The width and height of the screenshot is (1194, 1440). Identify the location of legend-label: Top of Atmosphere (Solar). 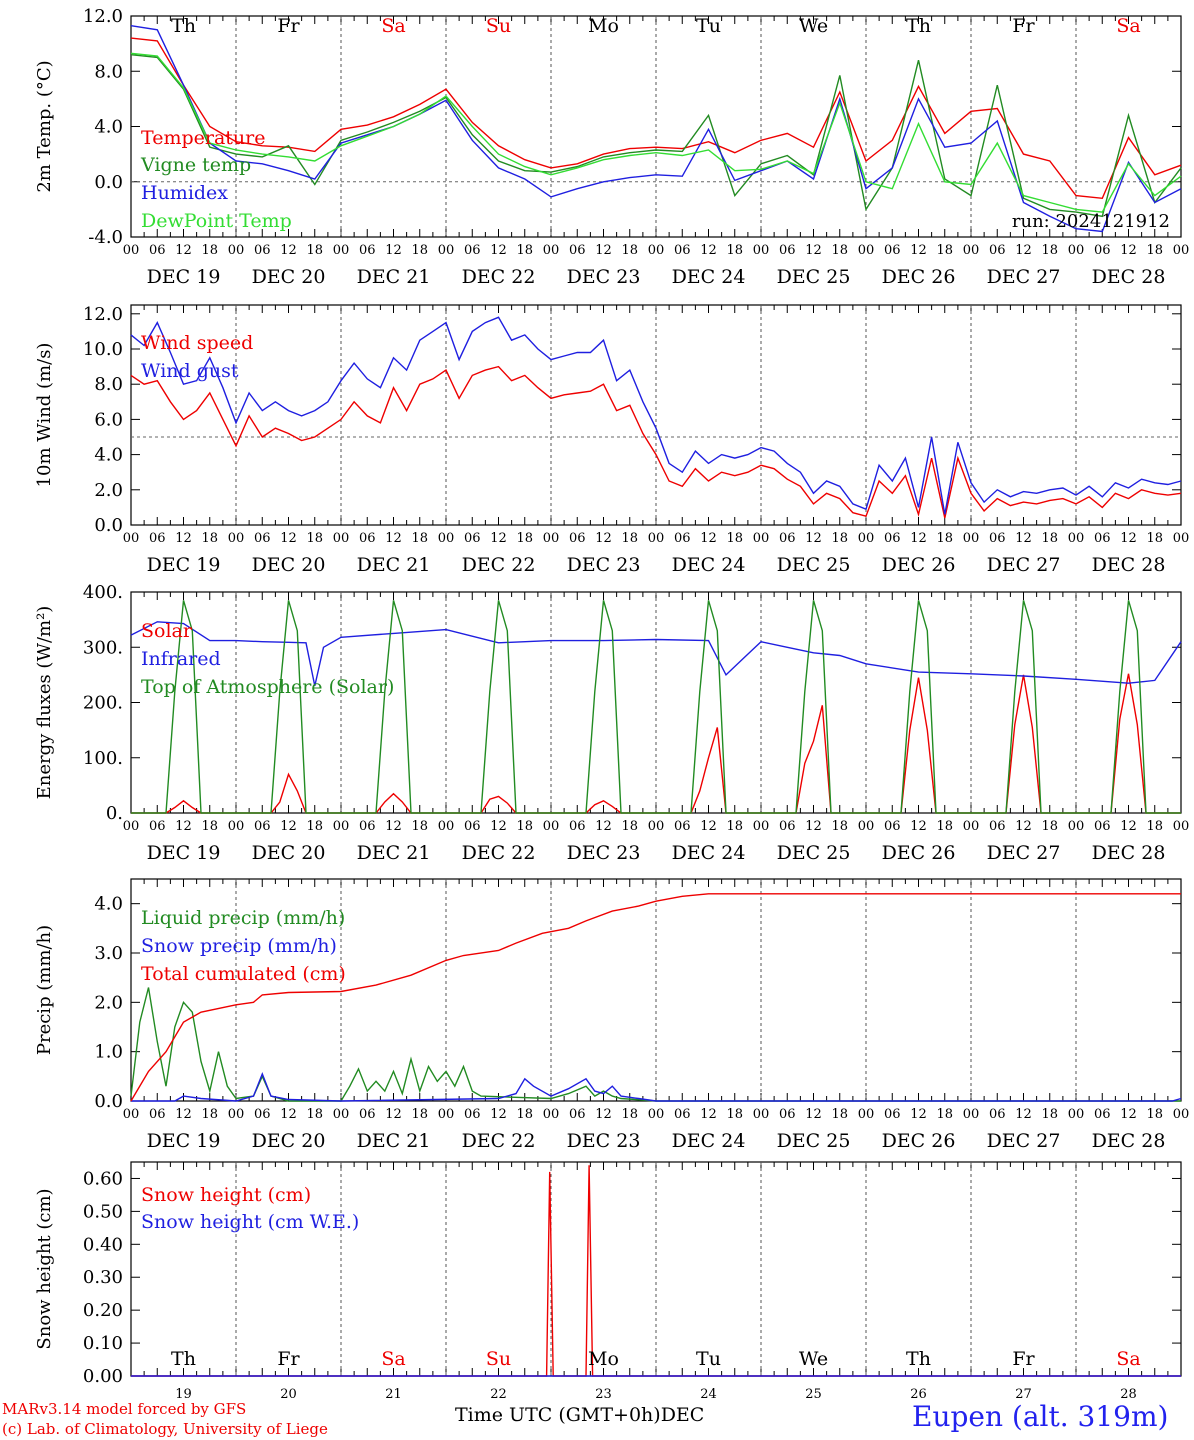
(267, 687).